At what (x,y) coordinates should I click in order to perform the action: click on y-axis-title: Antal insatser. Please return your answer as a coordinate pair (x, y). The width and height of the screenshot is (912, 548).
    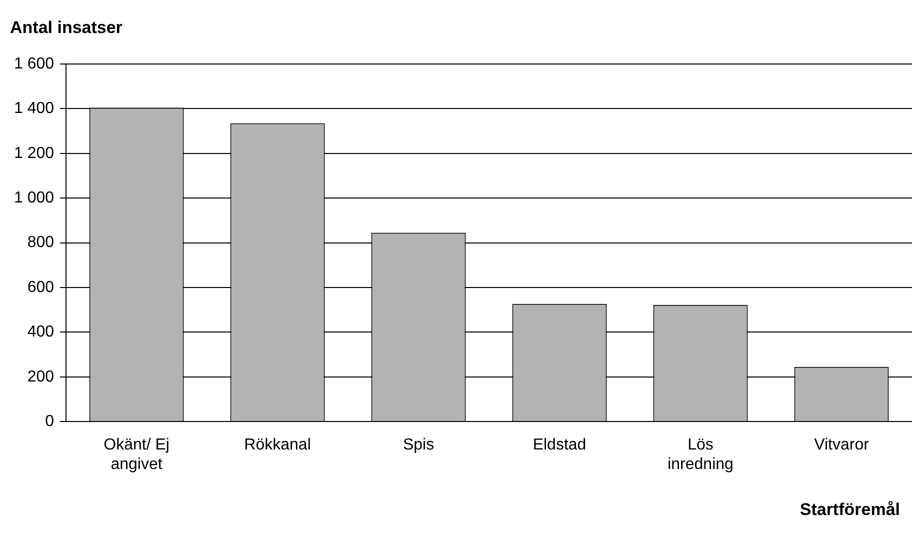
    Looking at the image, I should click on (66, 28).